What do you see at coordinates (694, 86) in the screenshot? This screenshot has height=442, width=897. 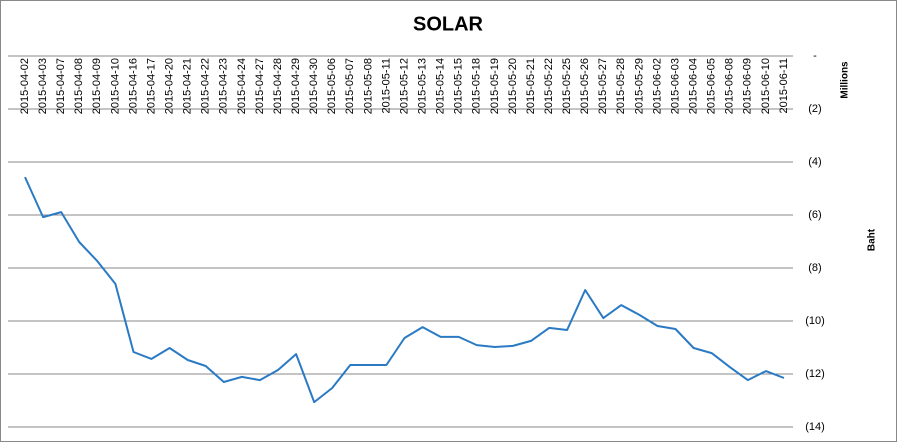 I see `x-tick-label: 2015-06-04` at bounding box center [694, 86].